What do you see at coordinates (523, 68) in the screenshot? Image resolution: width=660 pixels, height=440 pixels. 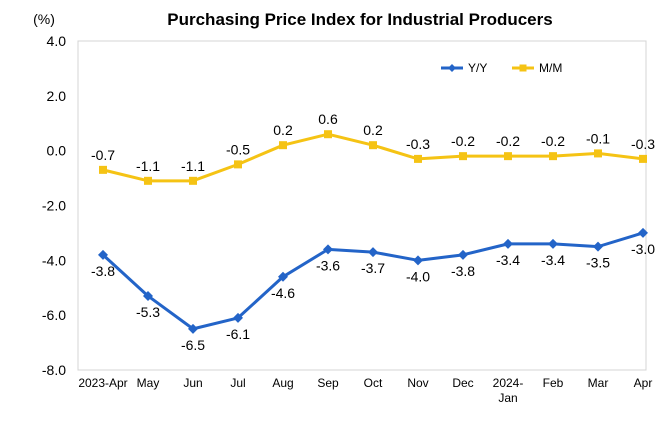 I see `legend-marker-m-m` at bounding box center [523, 68].